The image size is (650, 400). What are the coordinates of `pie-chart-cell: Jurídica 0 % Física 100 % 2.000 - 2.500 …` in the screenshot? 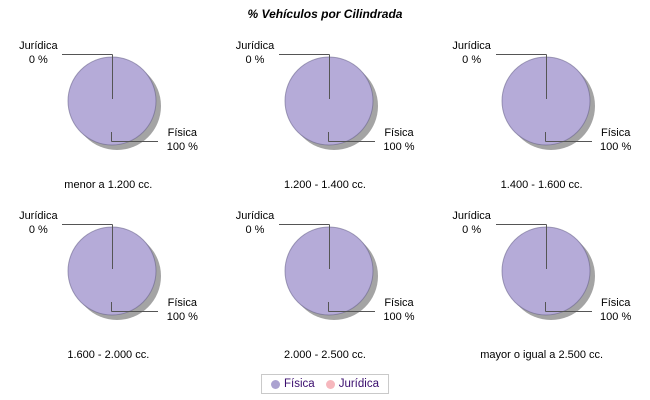 It's located at (325, 285).